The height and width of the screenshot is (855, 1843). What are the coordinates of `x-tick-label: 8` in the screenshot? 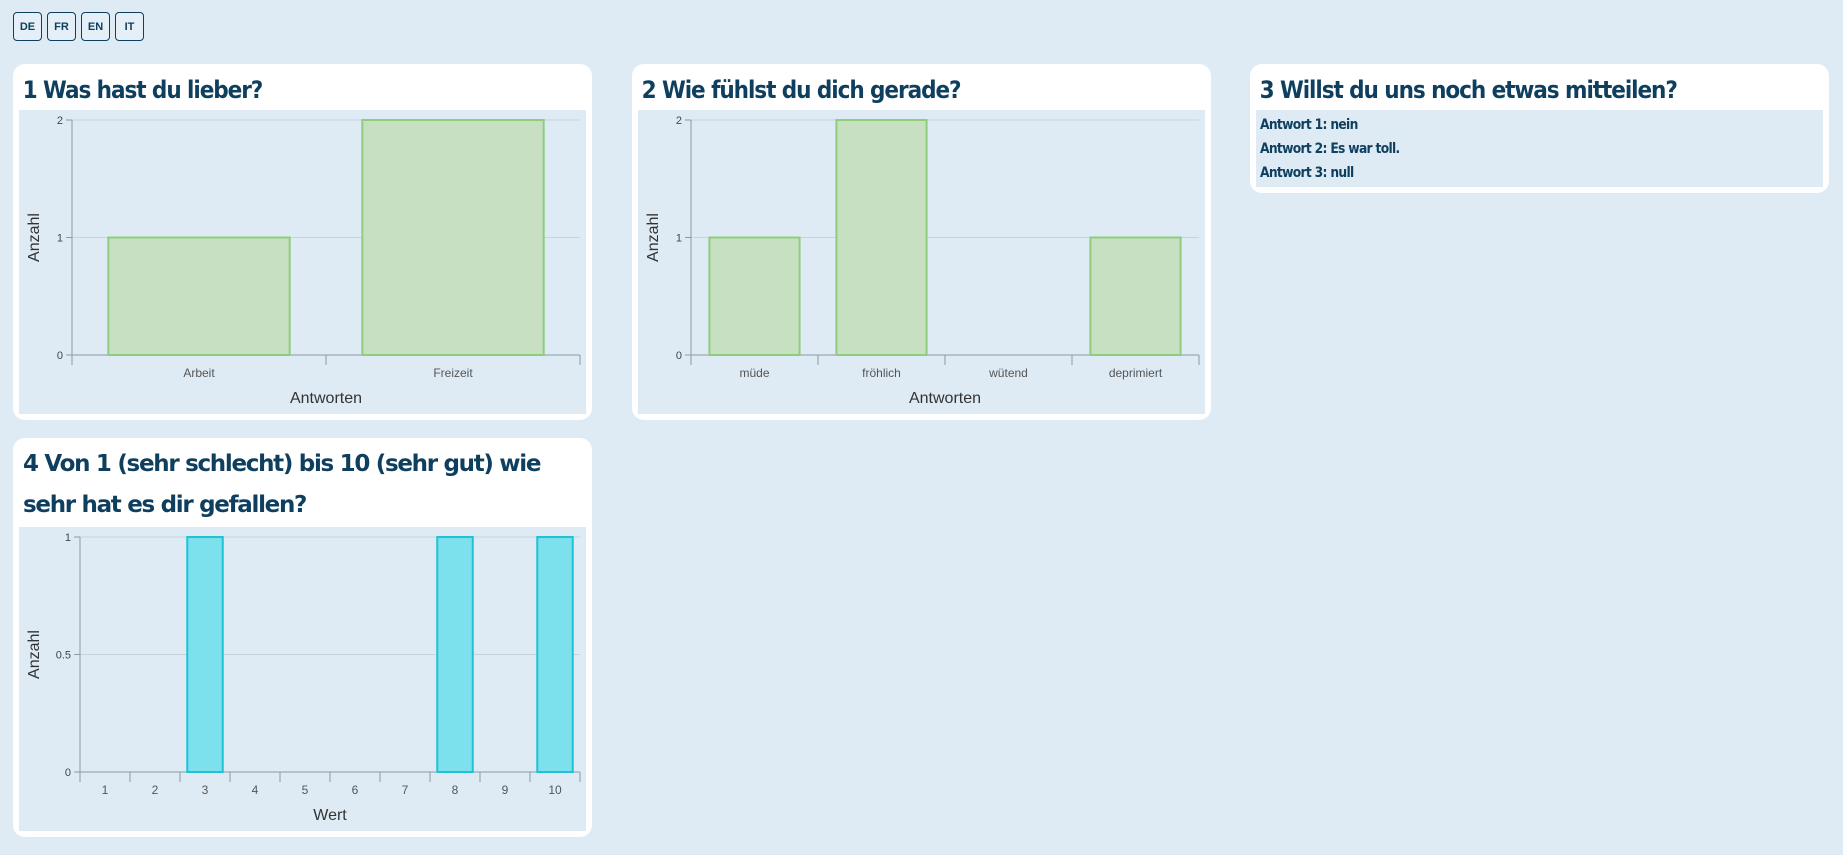 It's located at (455, 790).